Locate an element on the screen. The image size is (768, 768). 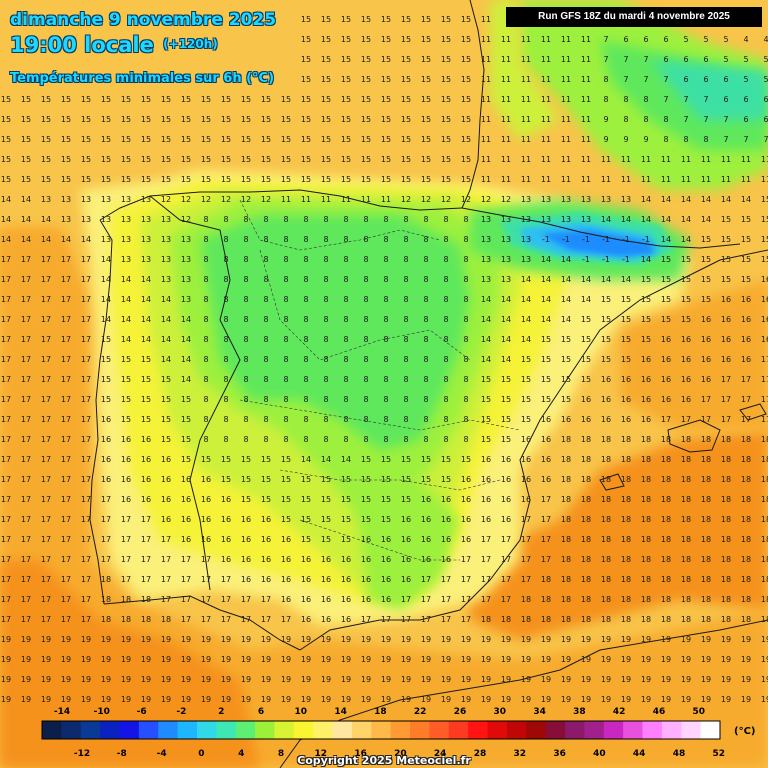
grid-value: 5 is located at coordinates (685, 39).